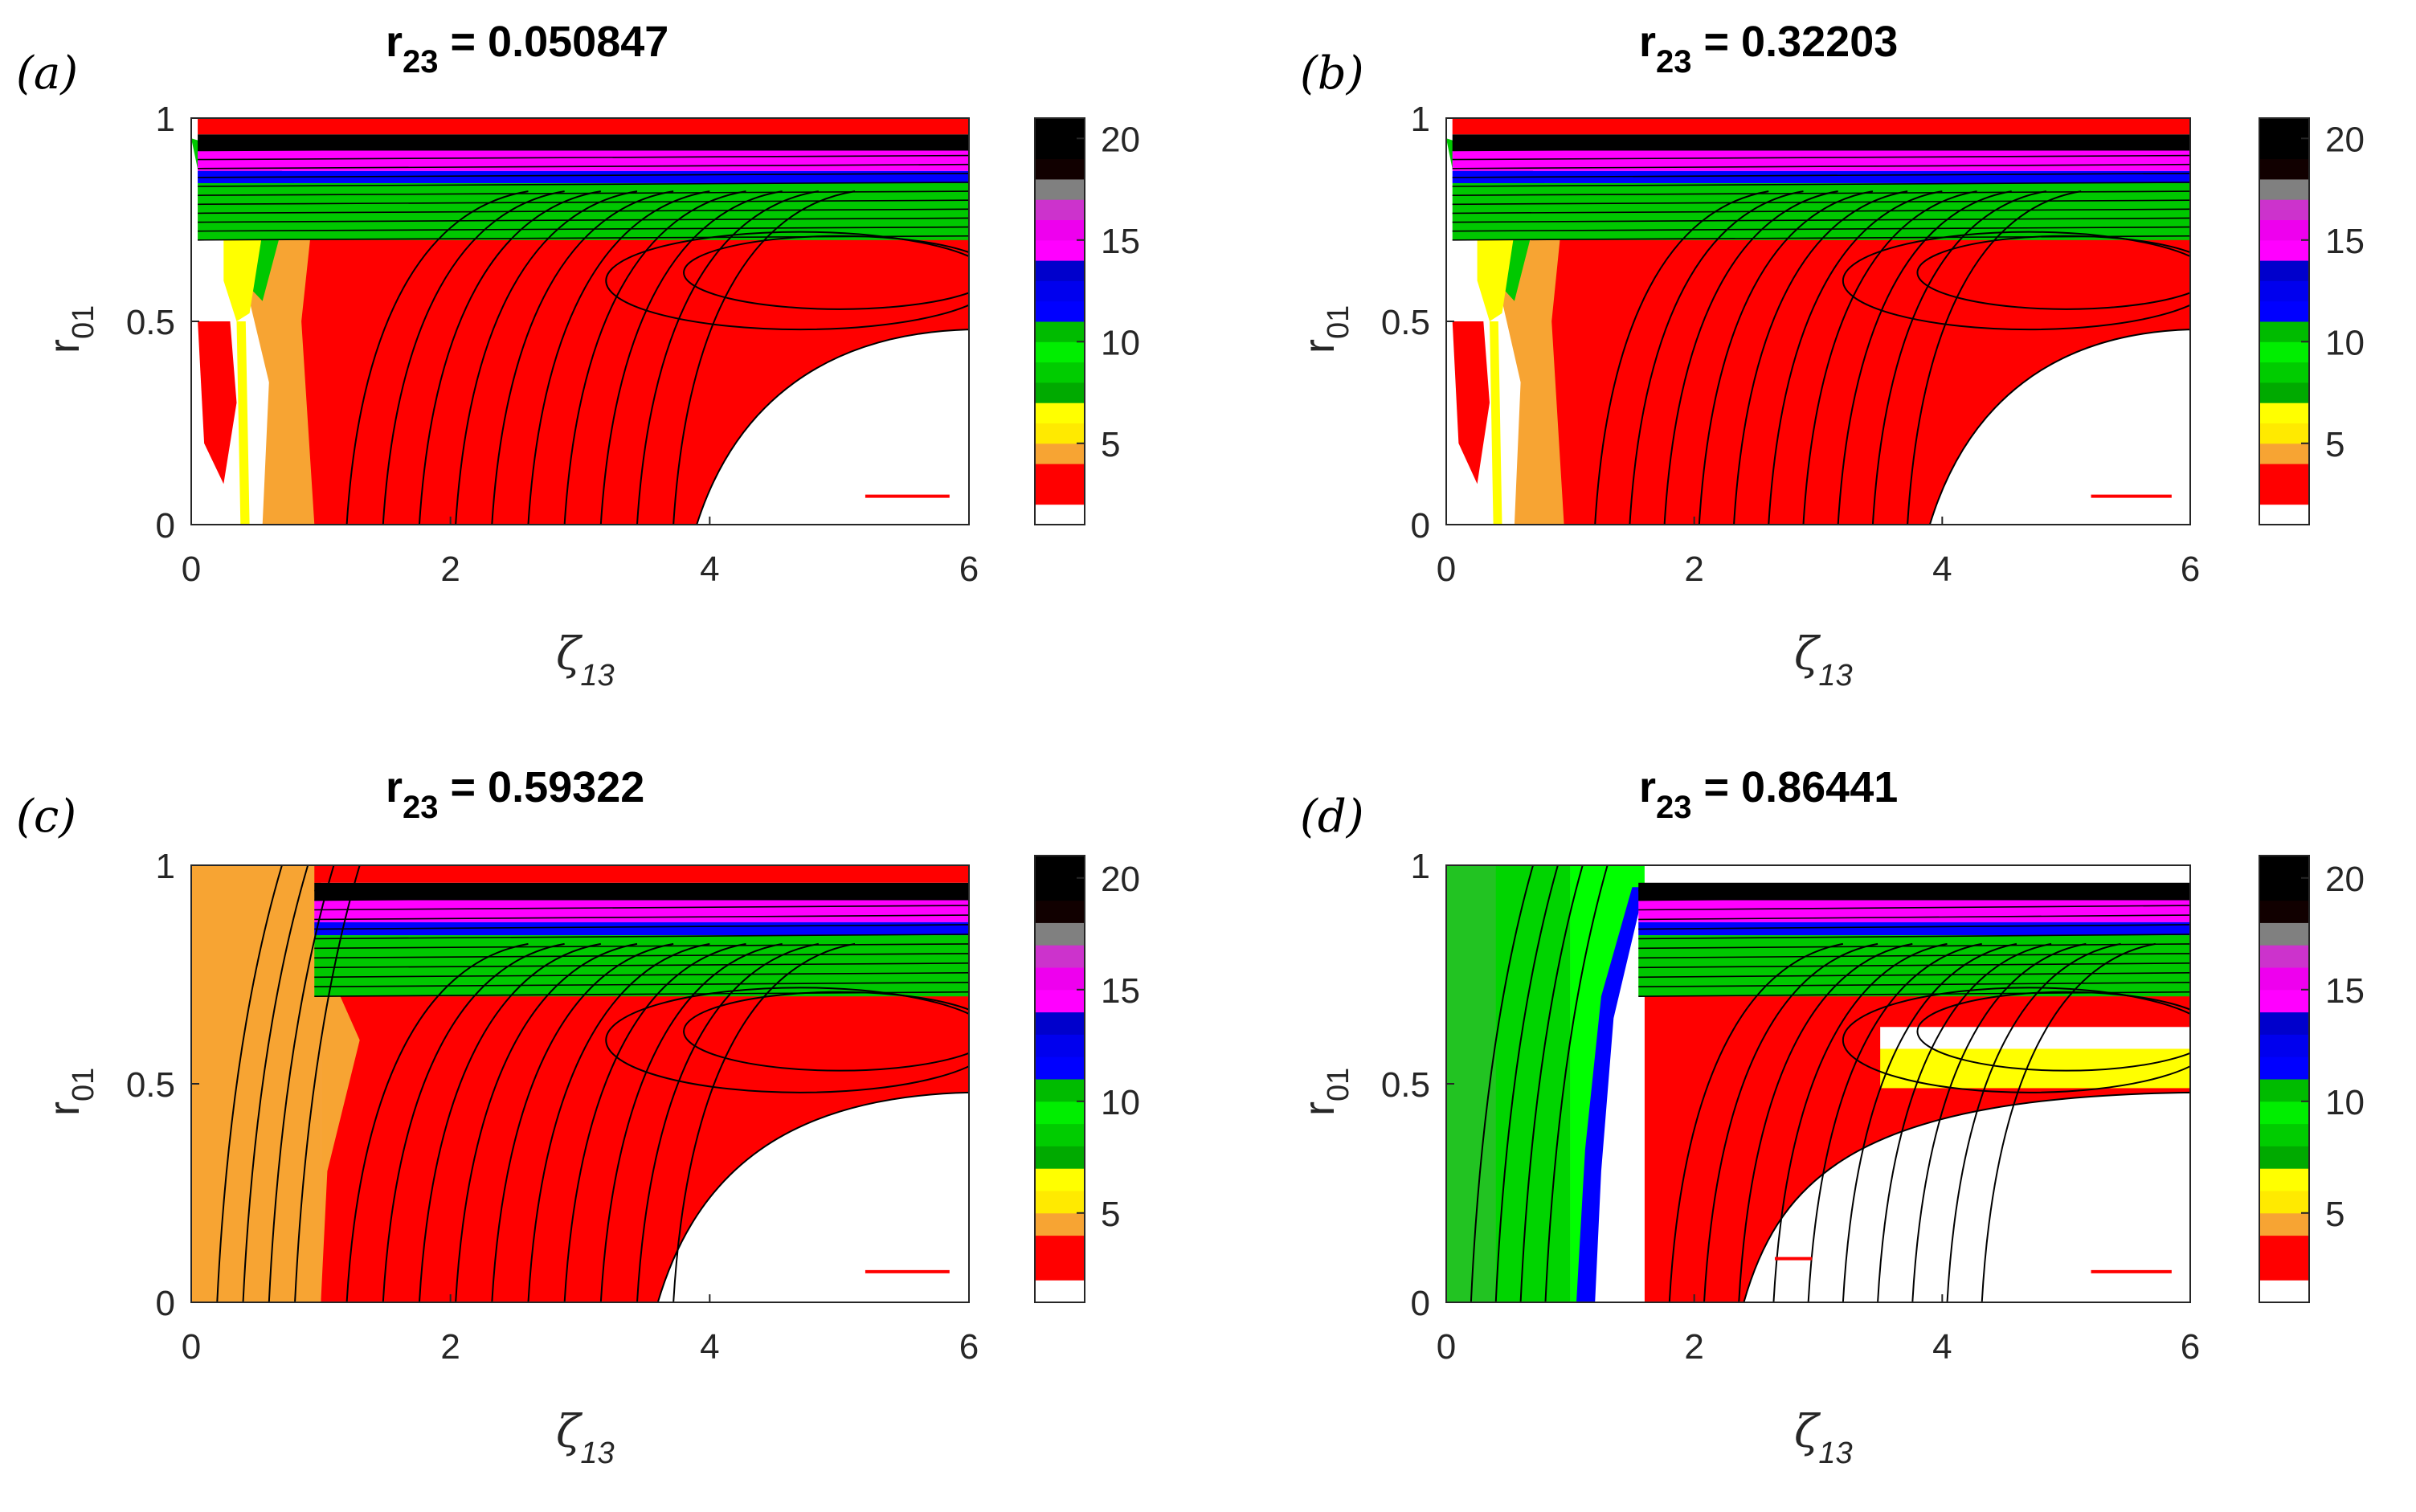  I want to click on x-tick-label: 4, so click(1942, 1347).